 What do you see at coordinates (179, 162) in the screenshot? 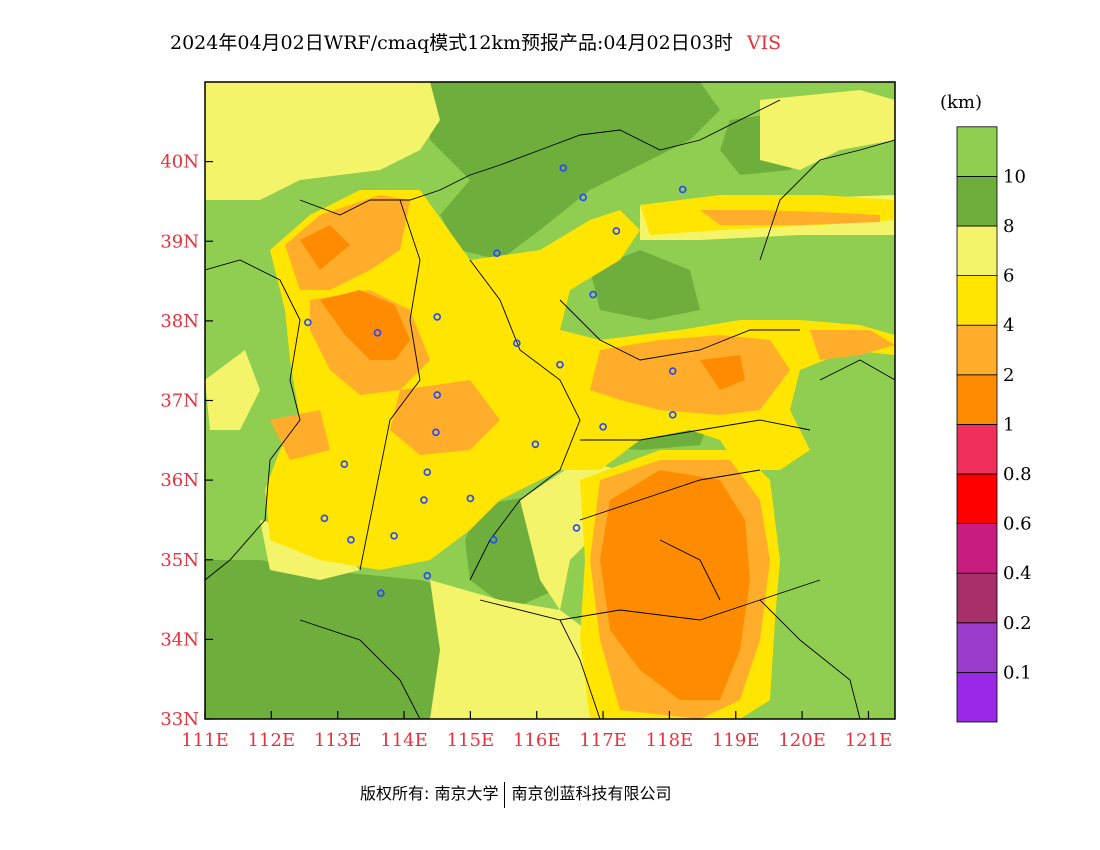
I see `y-tick-label: 40N` at bounding box center [179, 162].